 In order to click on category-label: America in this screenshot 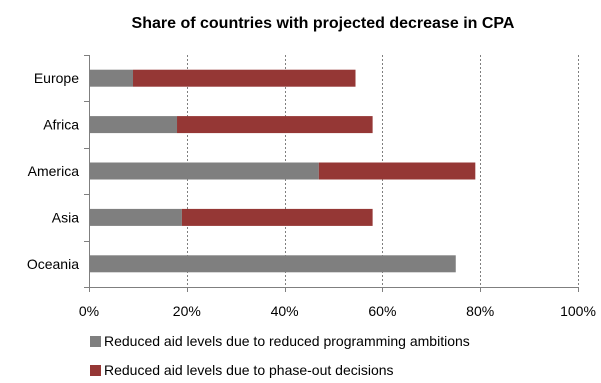, I will do `click(54, 171)`.